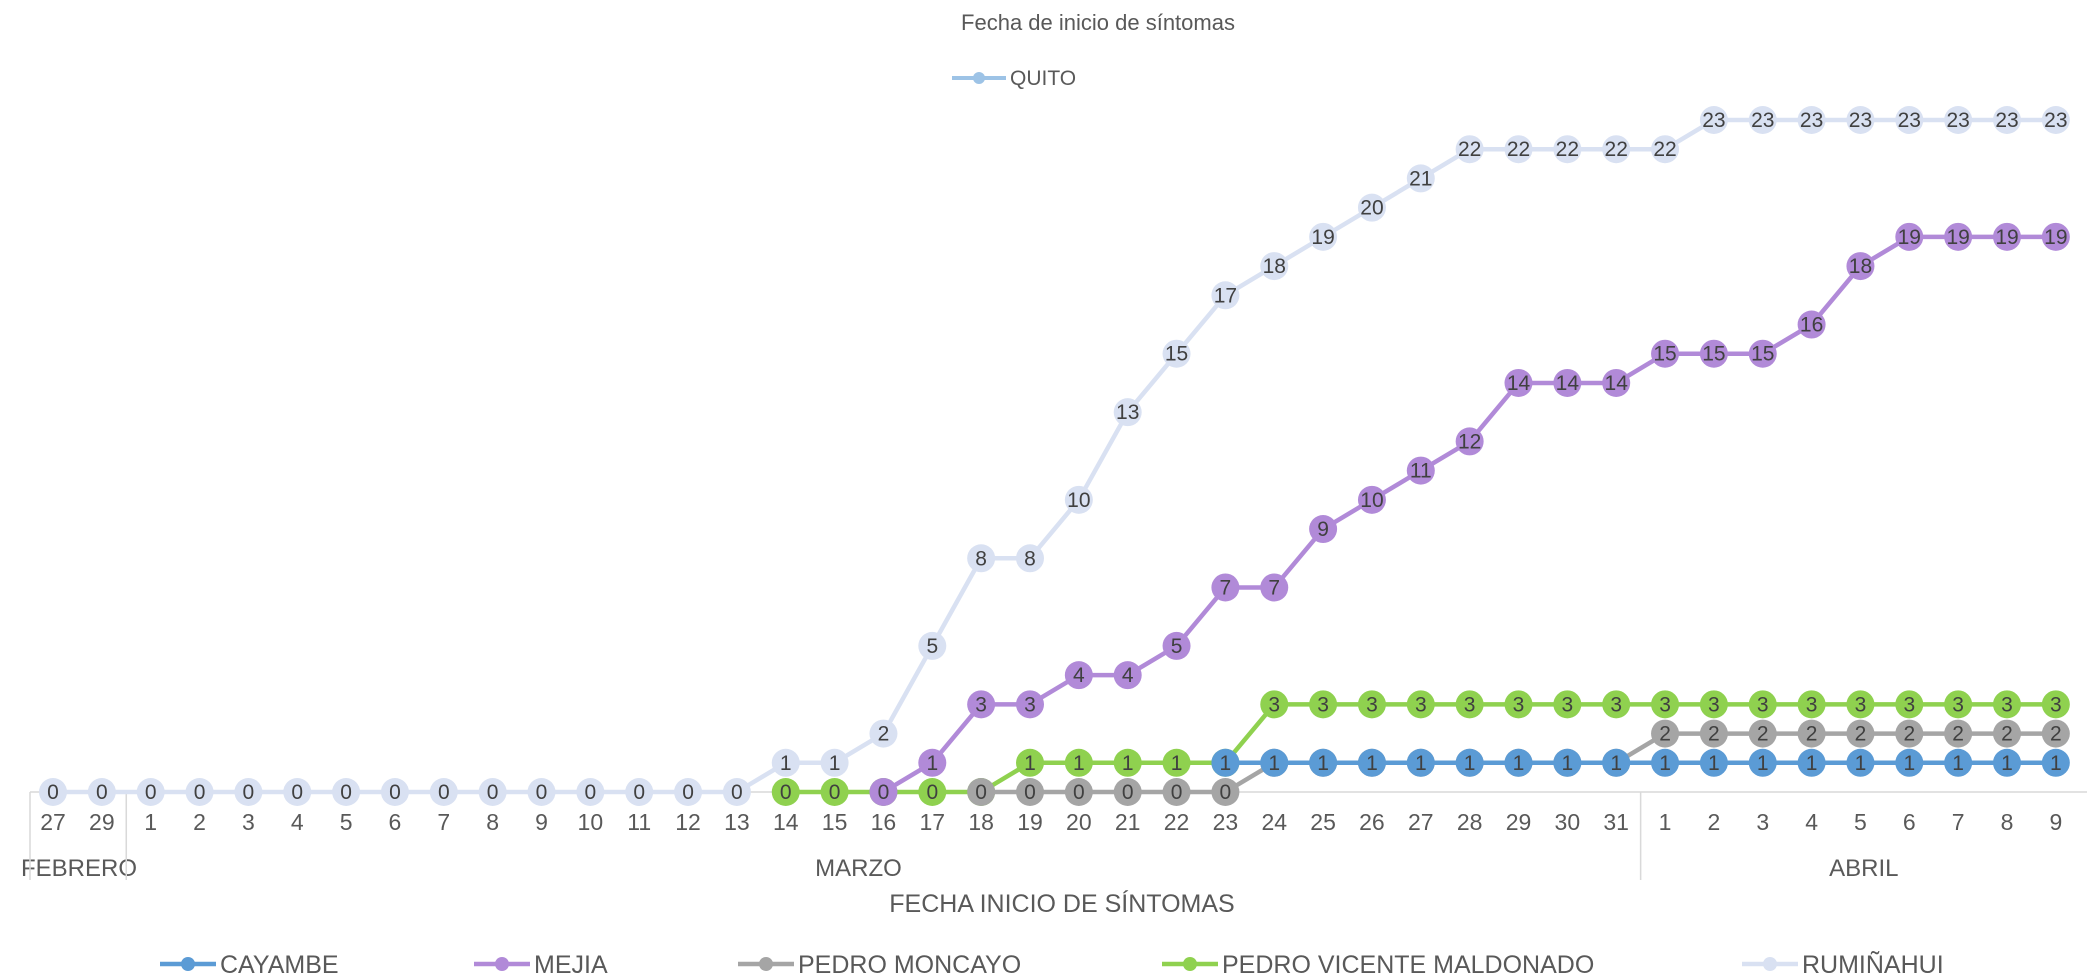 The width and height of the screenshot is (2087, 980). I want to click on filter-legend: QUITO, so click(1014, 78).